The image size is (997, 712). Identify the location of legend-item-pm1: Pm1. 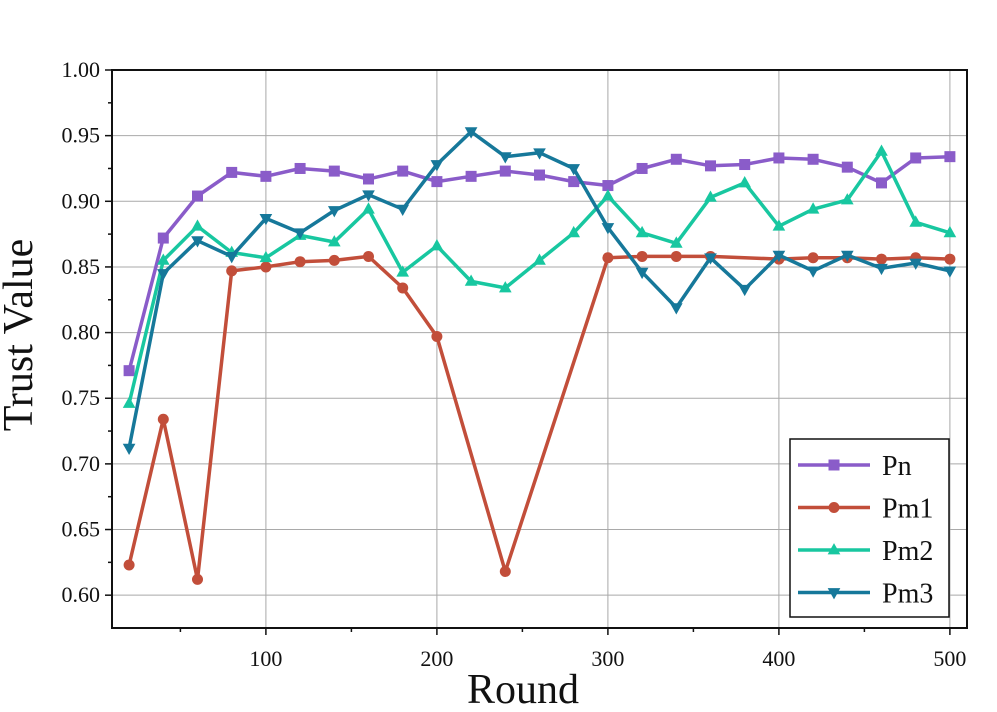
(865, 509).